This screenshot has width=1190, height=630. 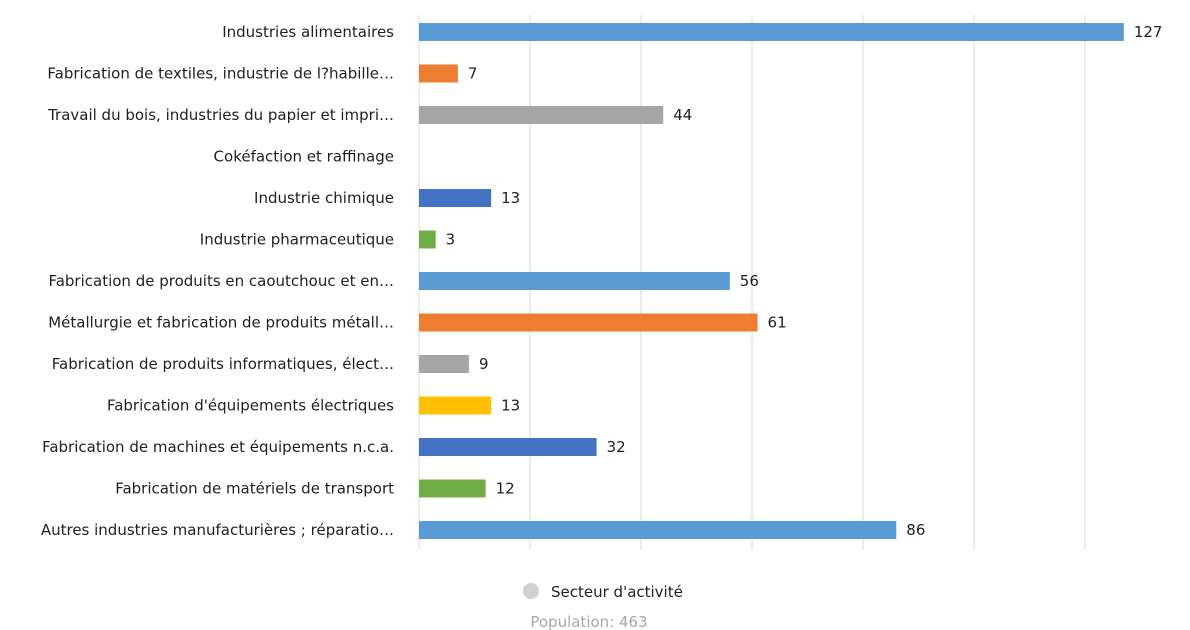 I want to click on category-label: Fabrication de matériels de transport, so click(x=254, y=489).